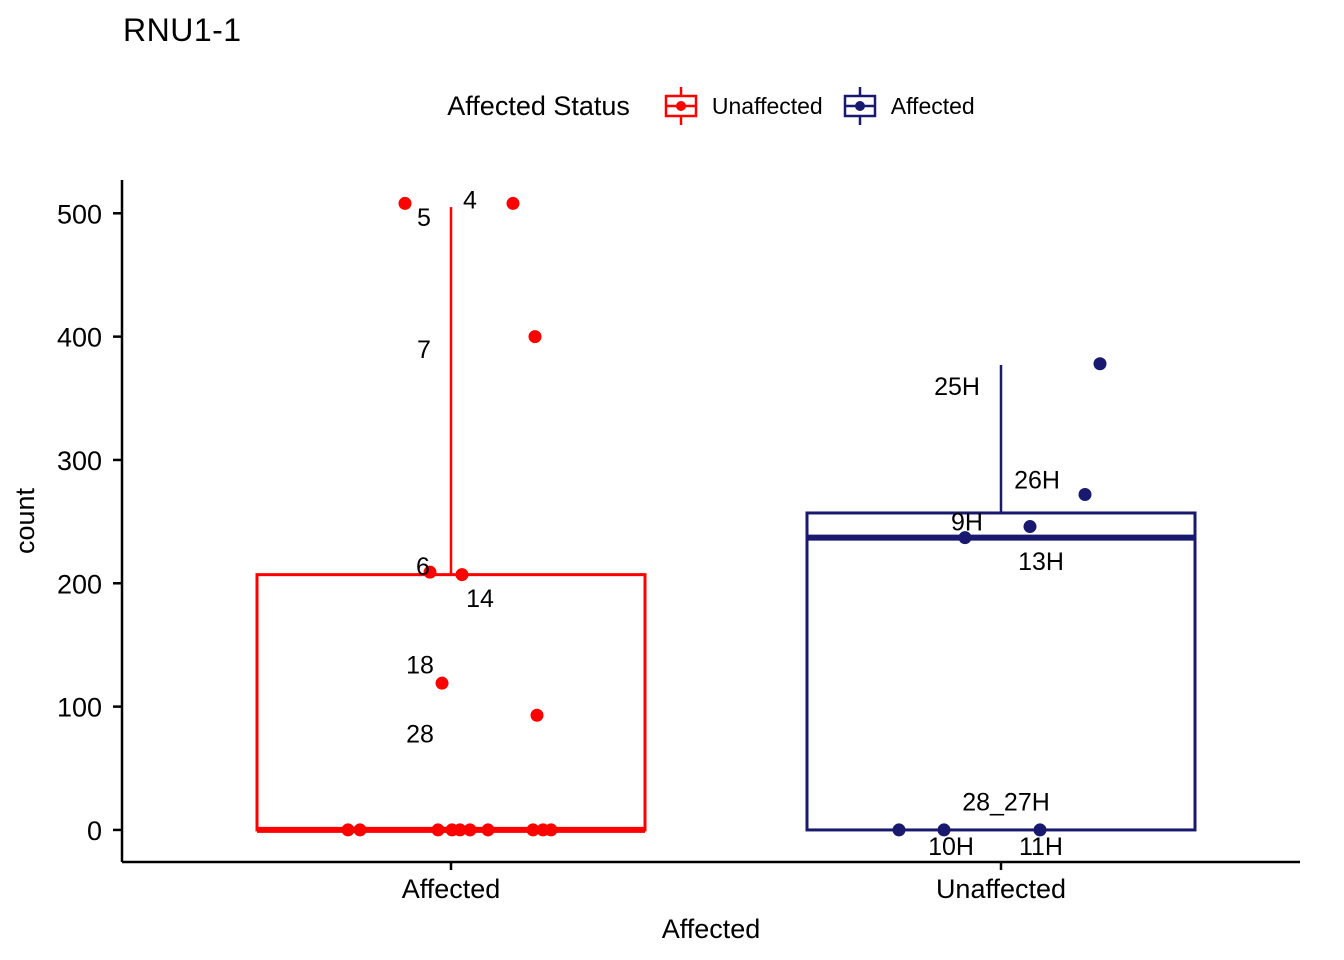 This screenshot has height=960, width=1344. Describe the element at coordinates (79, 338) in the screenshot. I see `y-tick-label: 400` at that location.